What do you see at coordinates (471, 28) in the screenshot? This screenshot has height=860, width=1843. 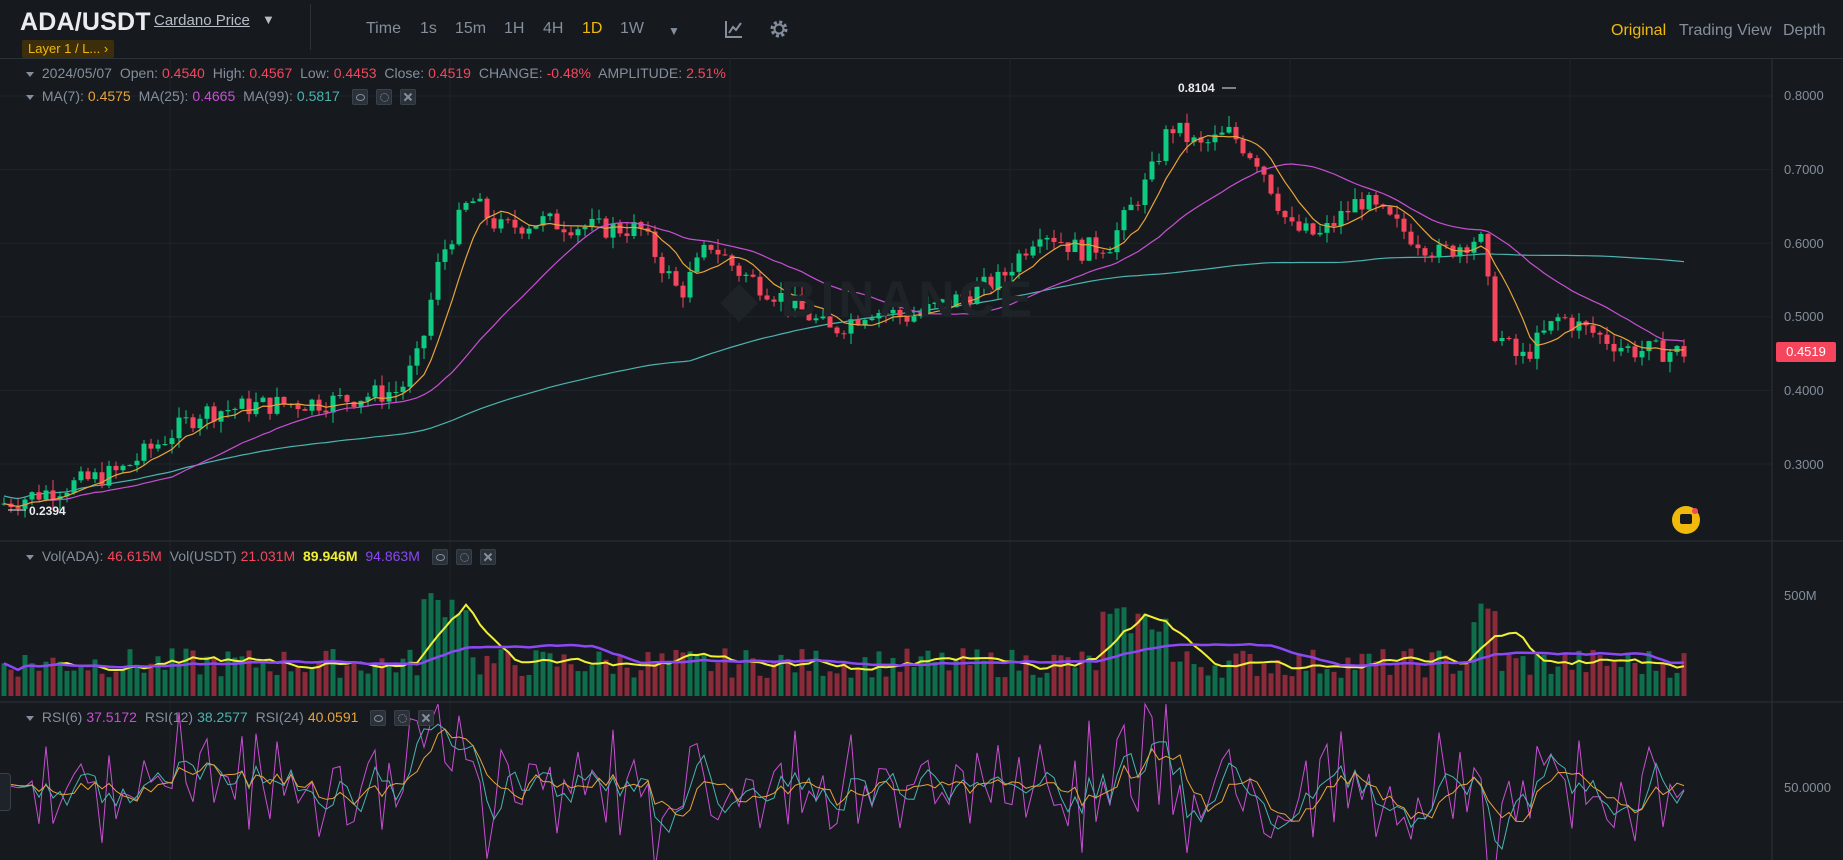 I see `timeframe-15m: 15m` at bounding box center [471, 28].